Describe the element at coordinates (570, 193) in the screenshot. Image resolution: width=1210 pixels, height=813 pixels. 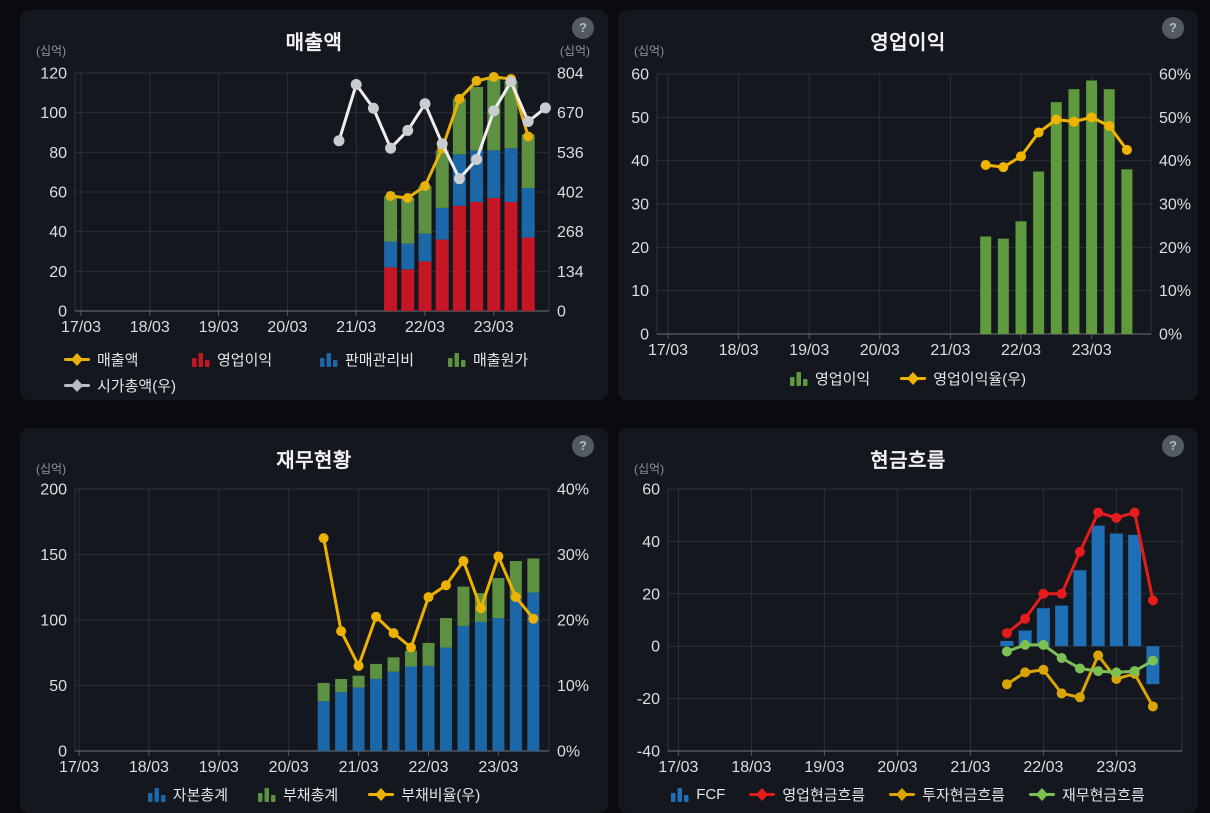
I see `right-axis-tick: 402` at that location.